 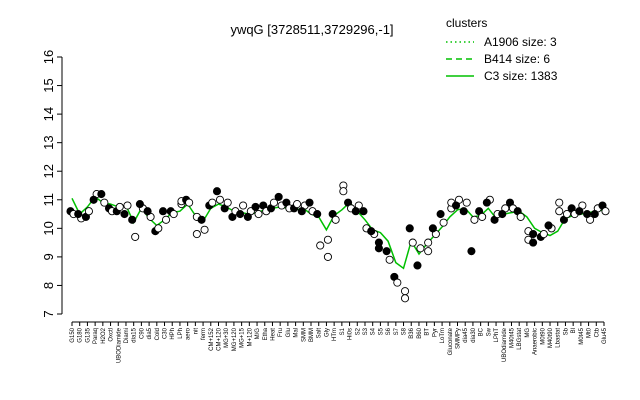 What do you see at coordinates (158, 334) in the screenshot?
I see `x-tick-label: Cold` at bounding box center [158, 334].